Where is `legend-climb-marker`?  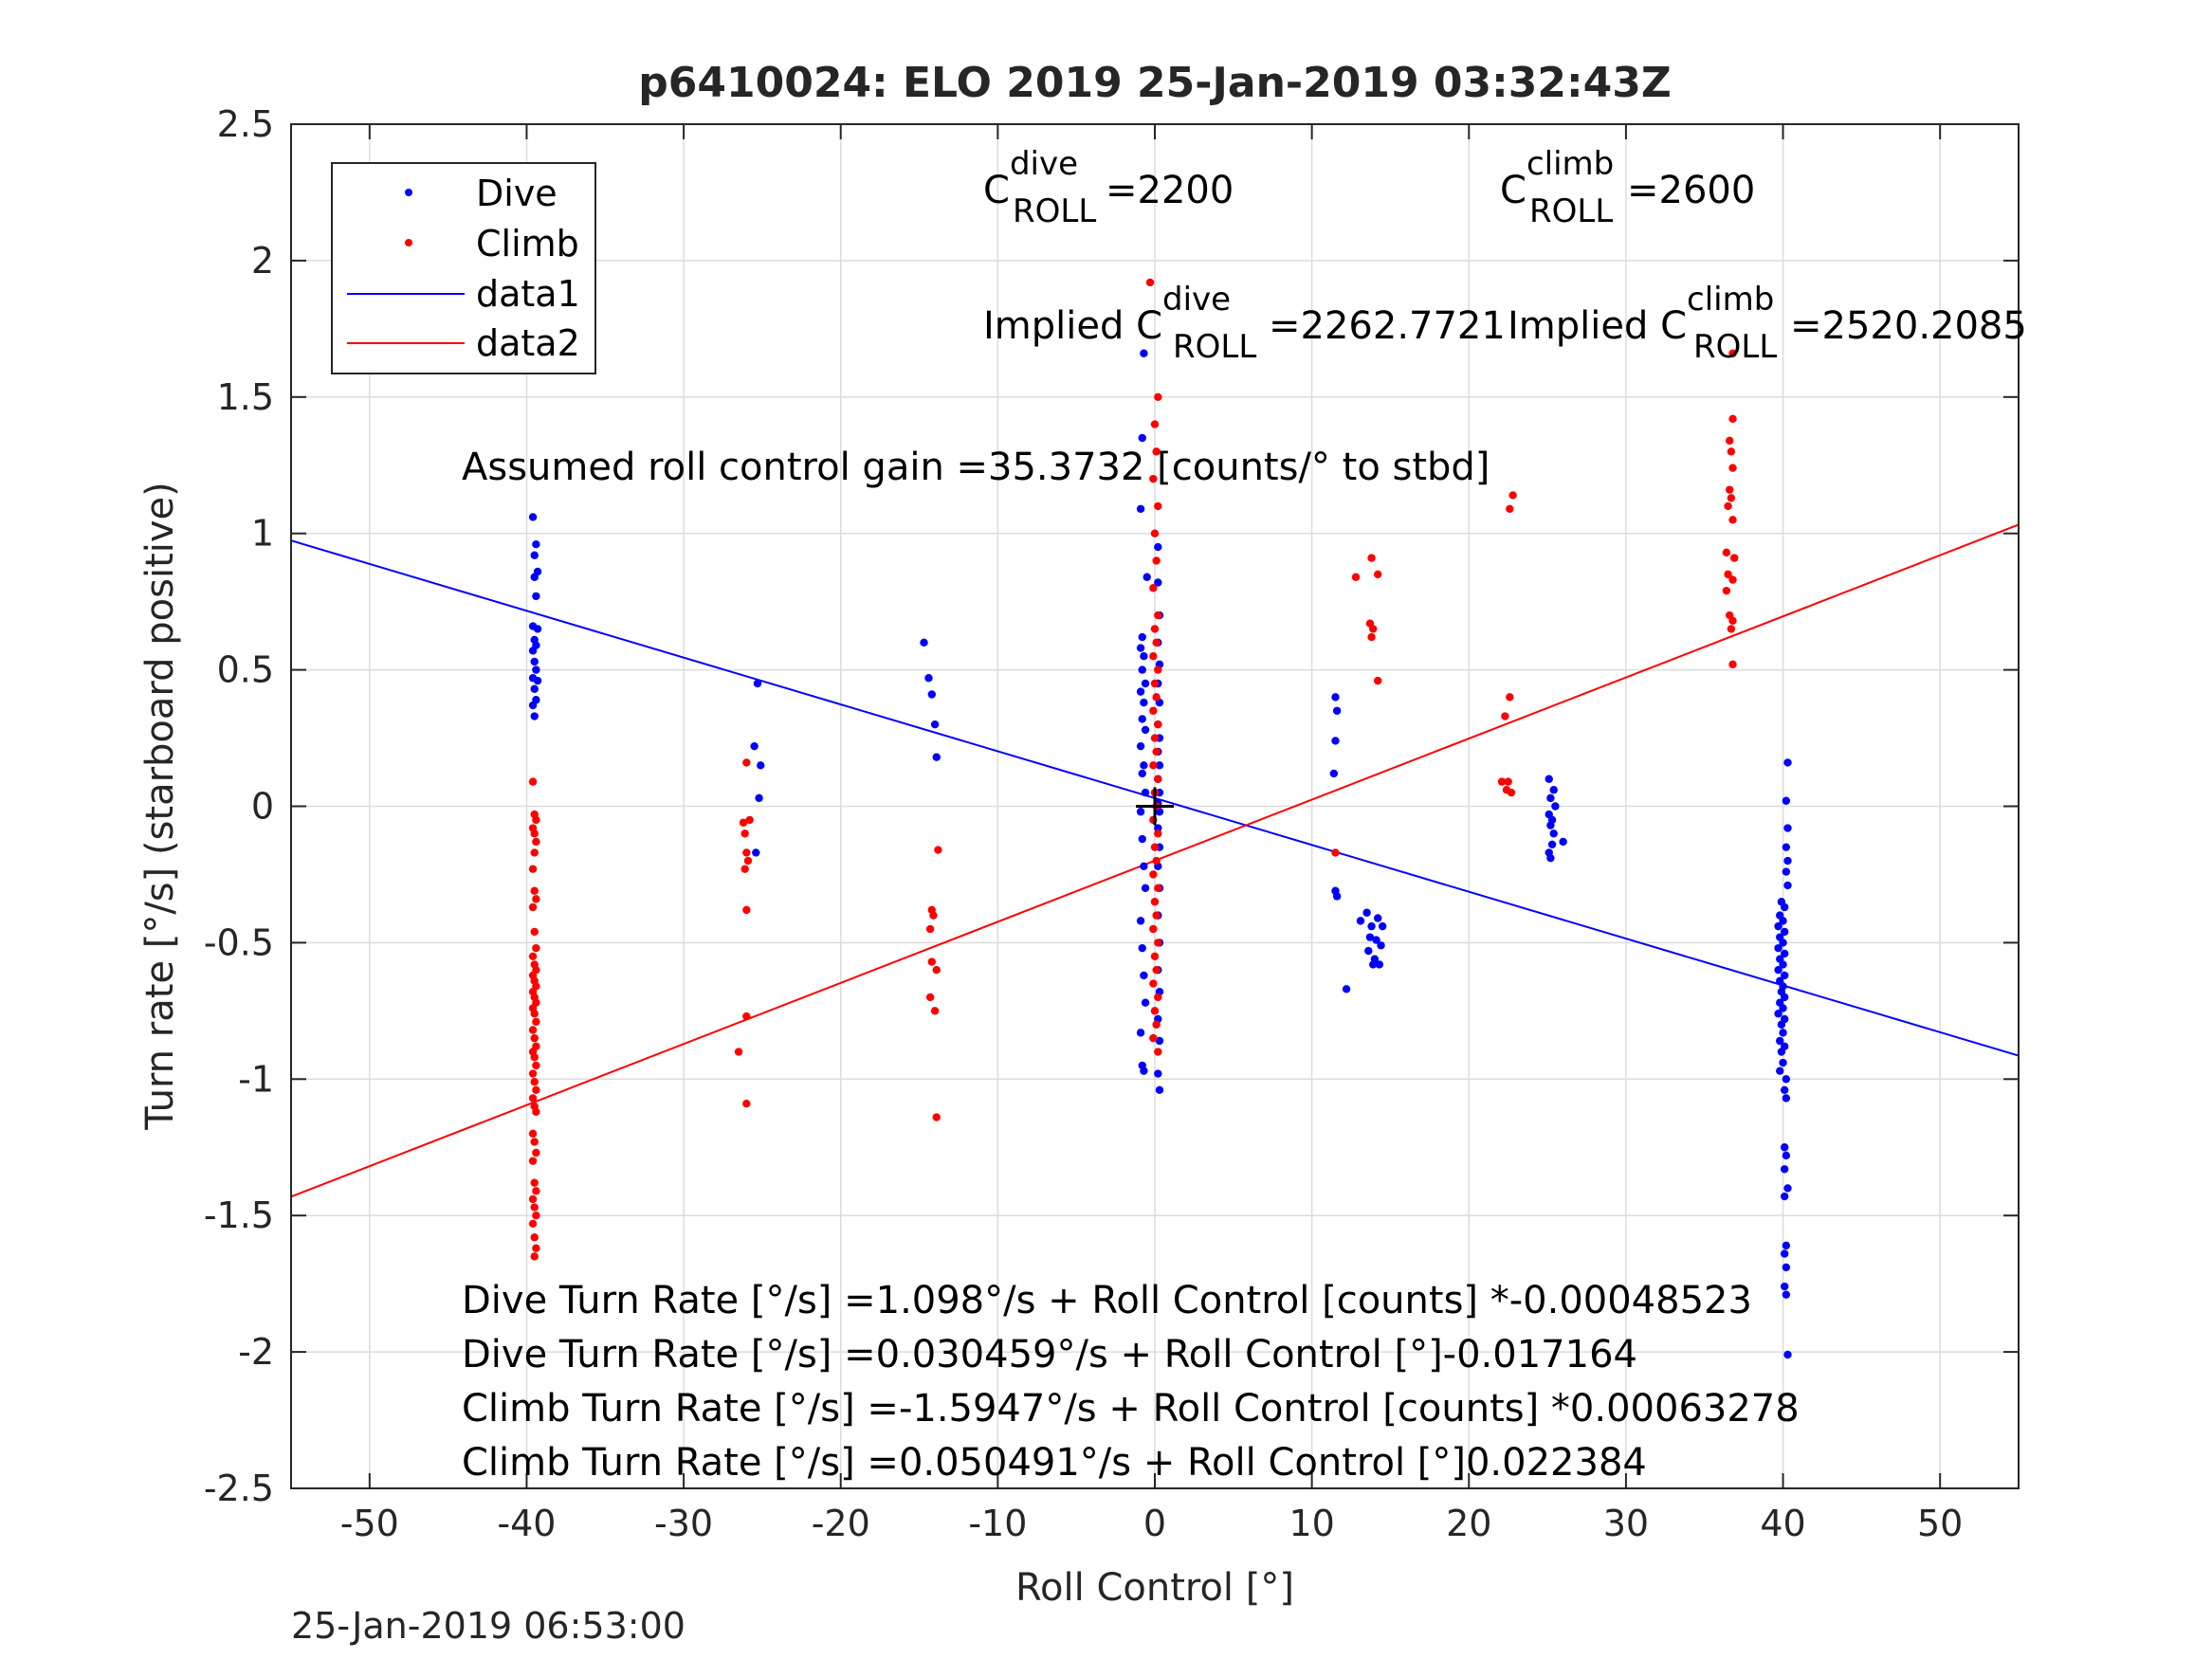
legend-climb-marker is located at coordinates (408, 242).